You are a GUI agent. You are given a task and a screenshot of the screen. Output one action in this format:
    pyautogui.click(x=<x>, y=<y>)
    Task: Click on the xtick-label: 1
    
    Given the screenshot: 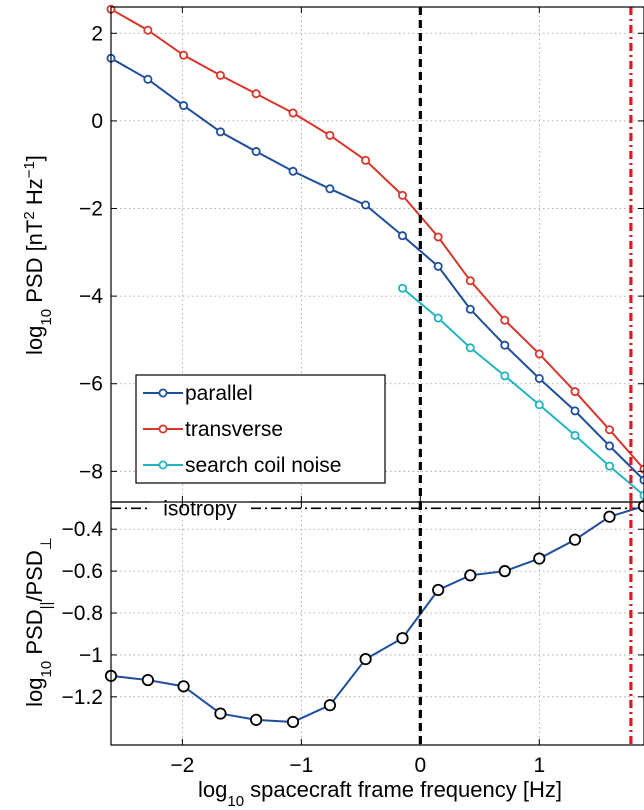 What is the action you would take?
    pyautogui.click(x=539, y=765)
    